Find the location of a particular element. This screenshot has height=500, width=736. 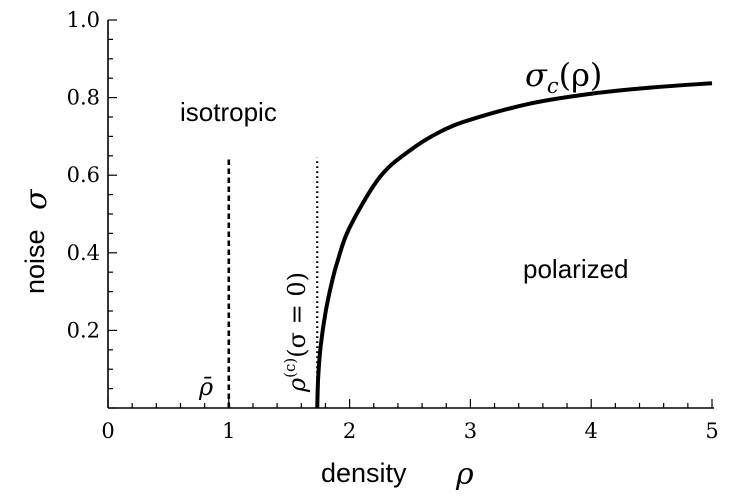

curve-label-args: (ρ) is located at coordinates (581, 75).